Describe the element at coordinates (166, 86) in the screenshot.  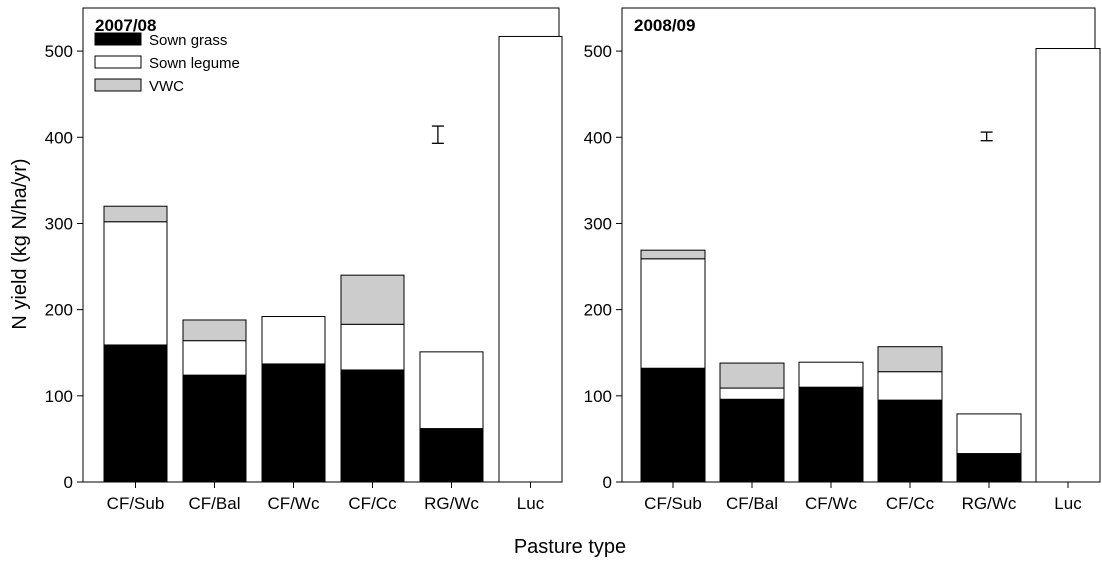
I see `legend-label: VWC` at that location.